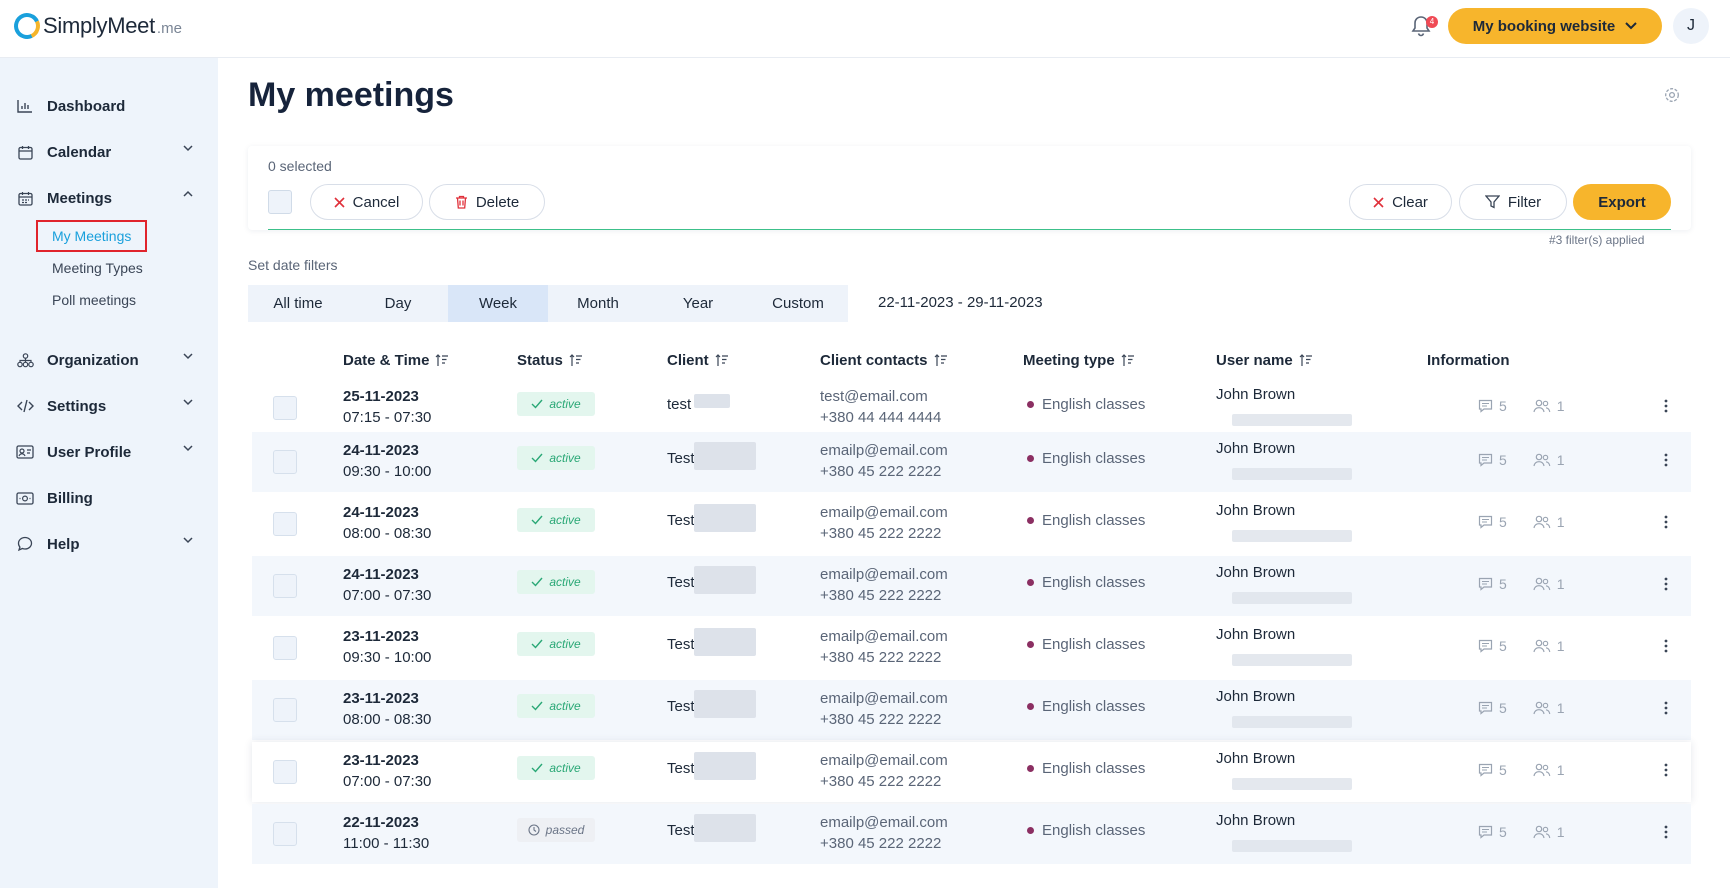 The width and height of the screenshot is (1730, 888). I want to click on meeting-type: English classes, so click(1086, 458).